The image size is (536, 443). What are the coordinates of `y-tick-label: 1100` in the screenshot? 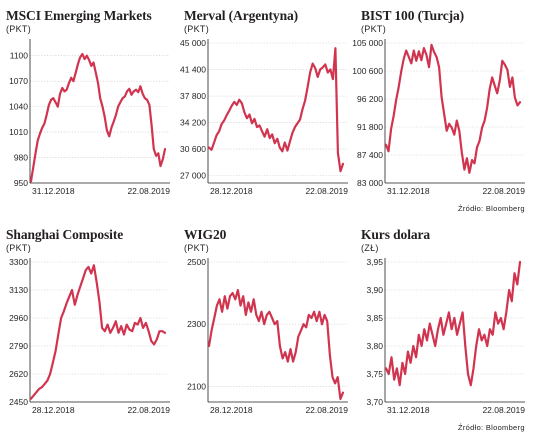 It's located at (19, 56).